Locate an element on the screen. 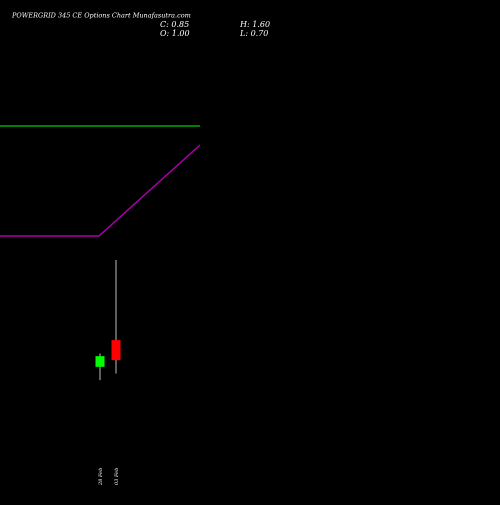 The image size is (500, 505). low-value: L: 0.70 is located at coordinates (253, 33).